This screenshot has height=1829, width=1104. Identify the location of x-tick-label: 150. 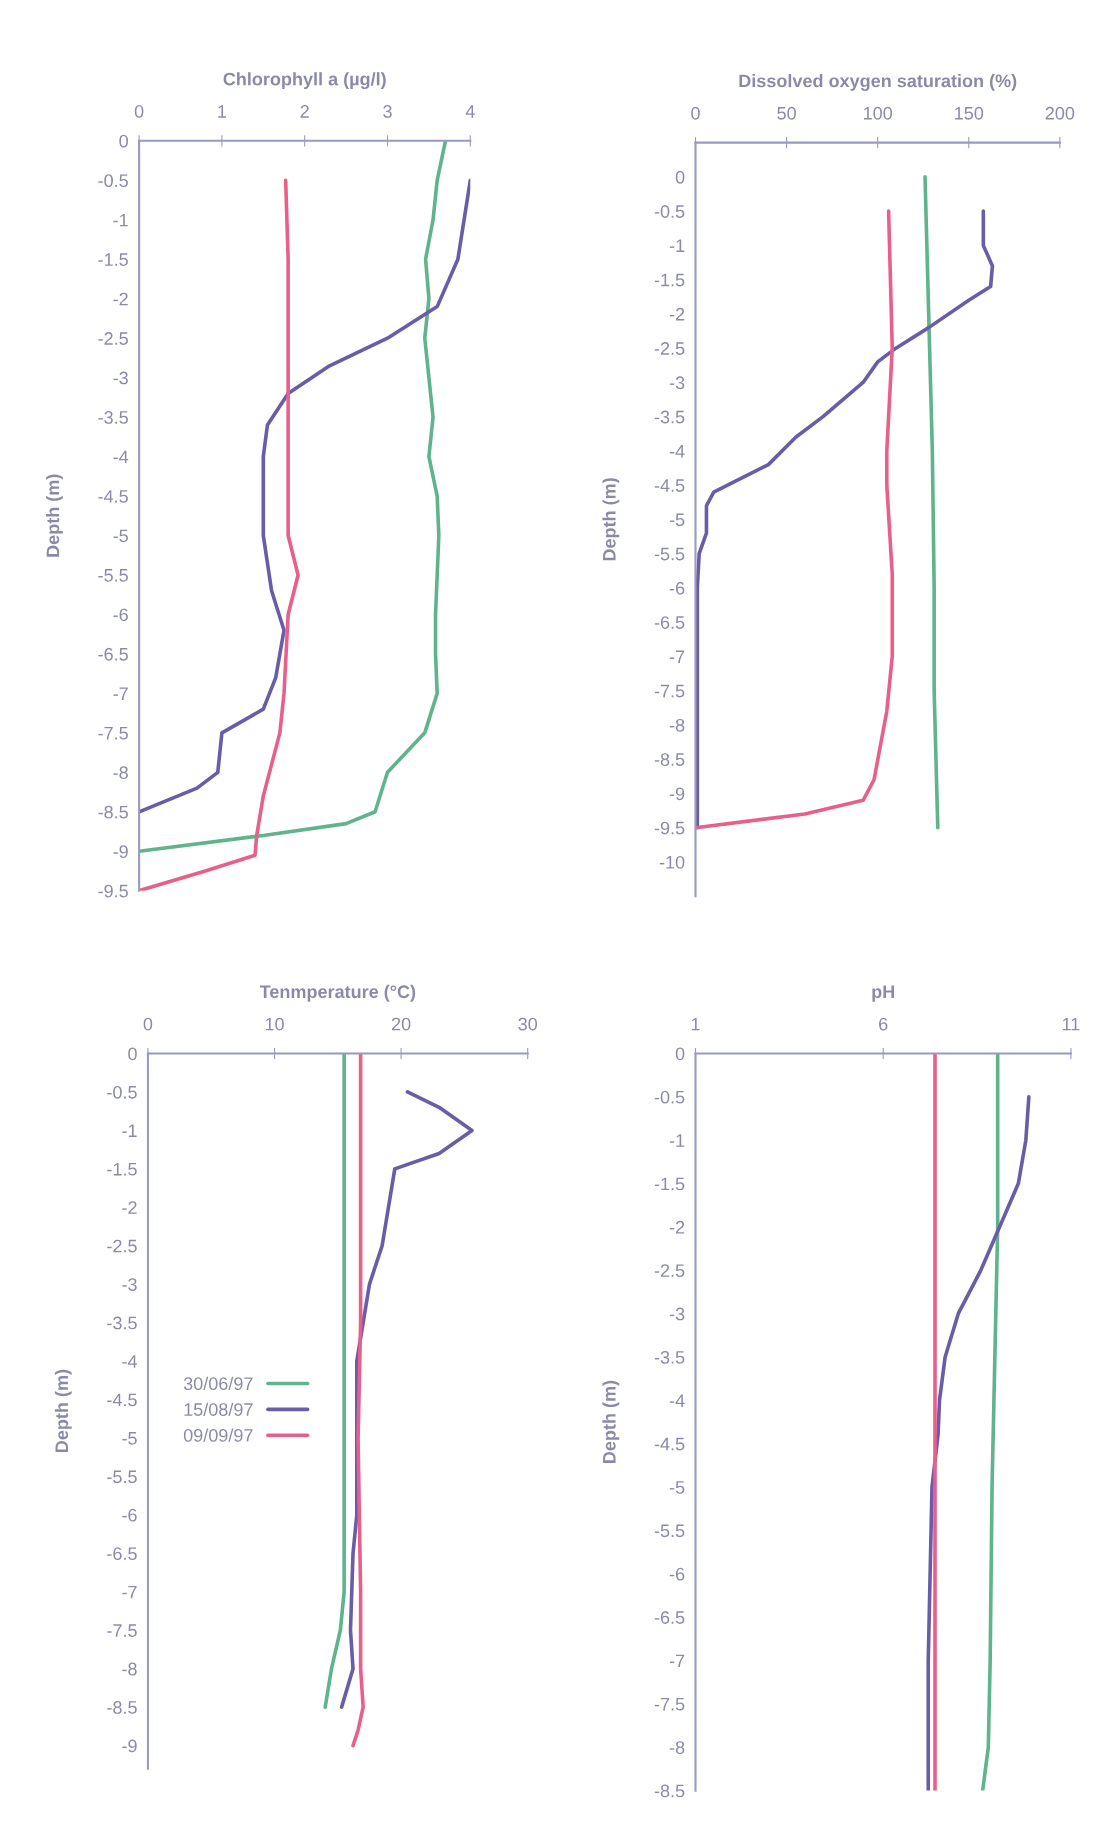
(969, 113).